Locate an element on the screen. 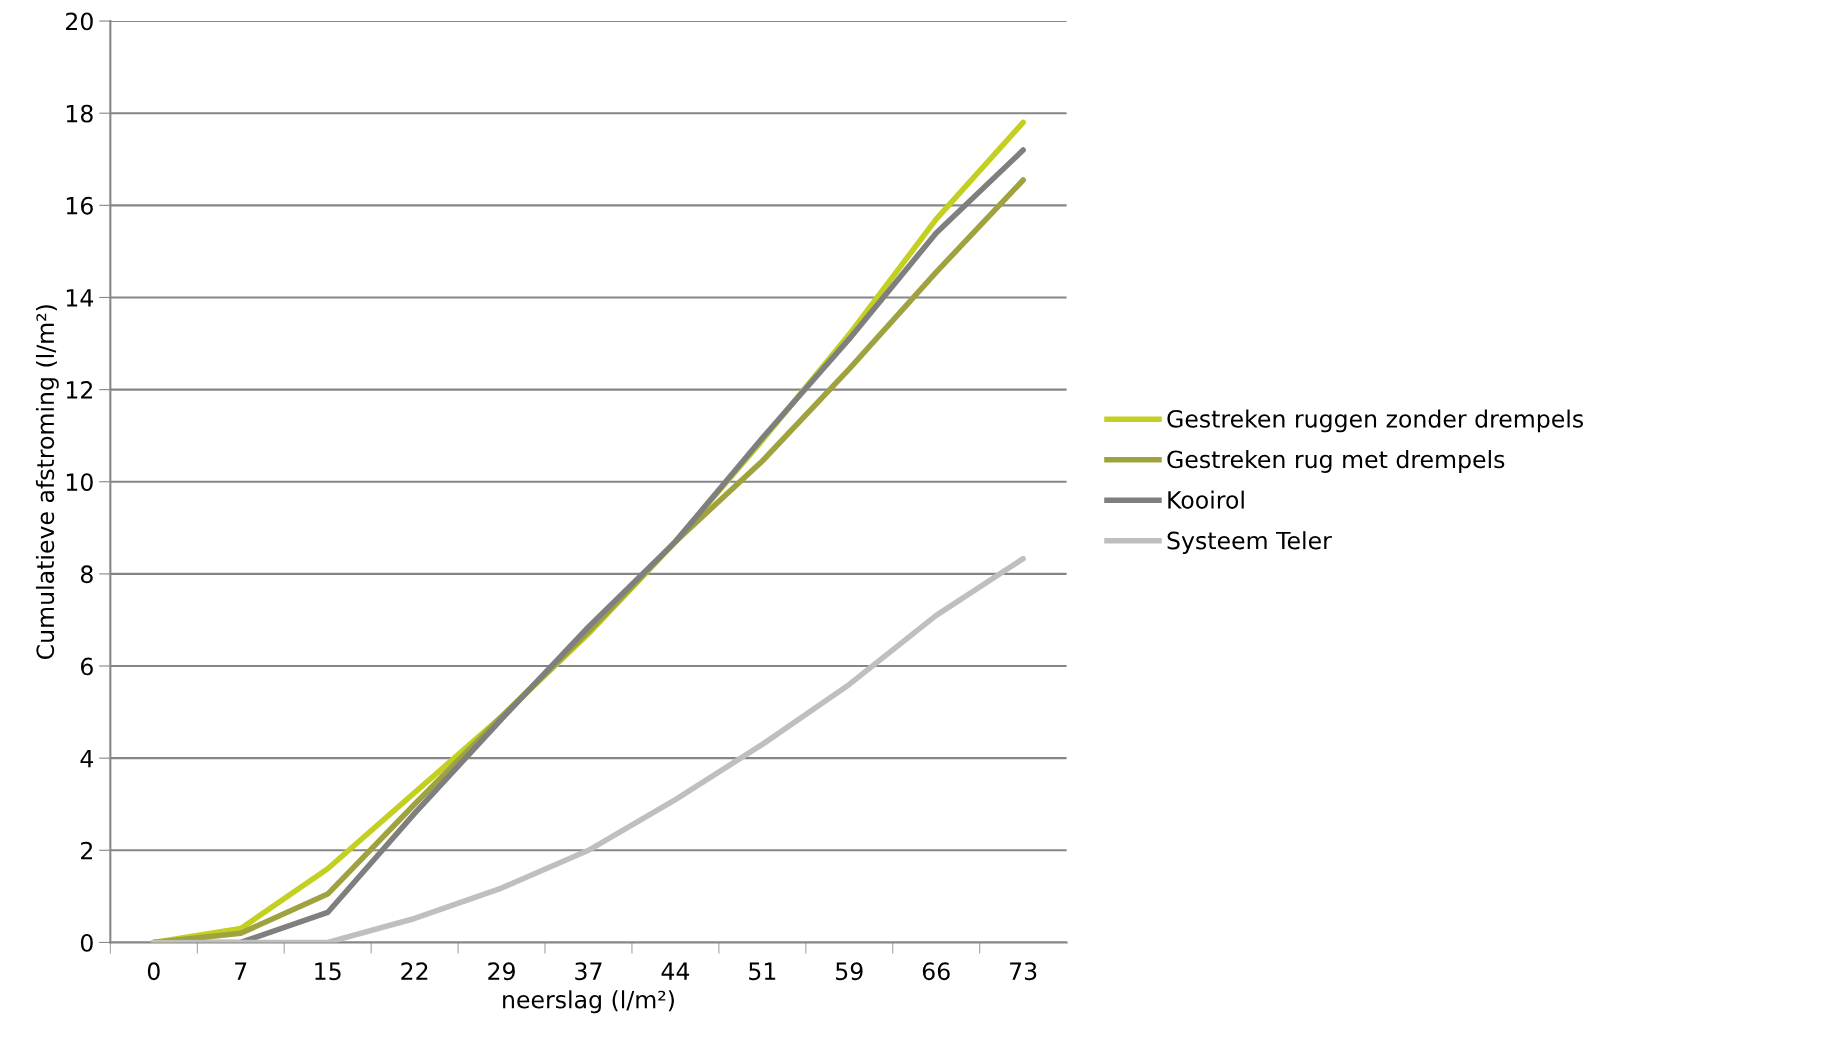  y-tick-label: 4 is located at coordinates (87, 758).